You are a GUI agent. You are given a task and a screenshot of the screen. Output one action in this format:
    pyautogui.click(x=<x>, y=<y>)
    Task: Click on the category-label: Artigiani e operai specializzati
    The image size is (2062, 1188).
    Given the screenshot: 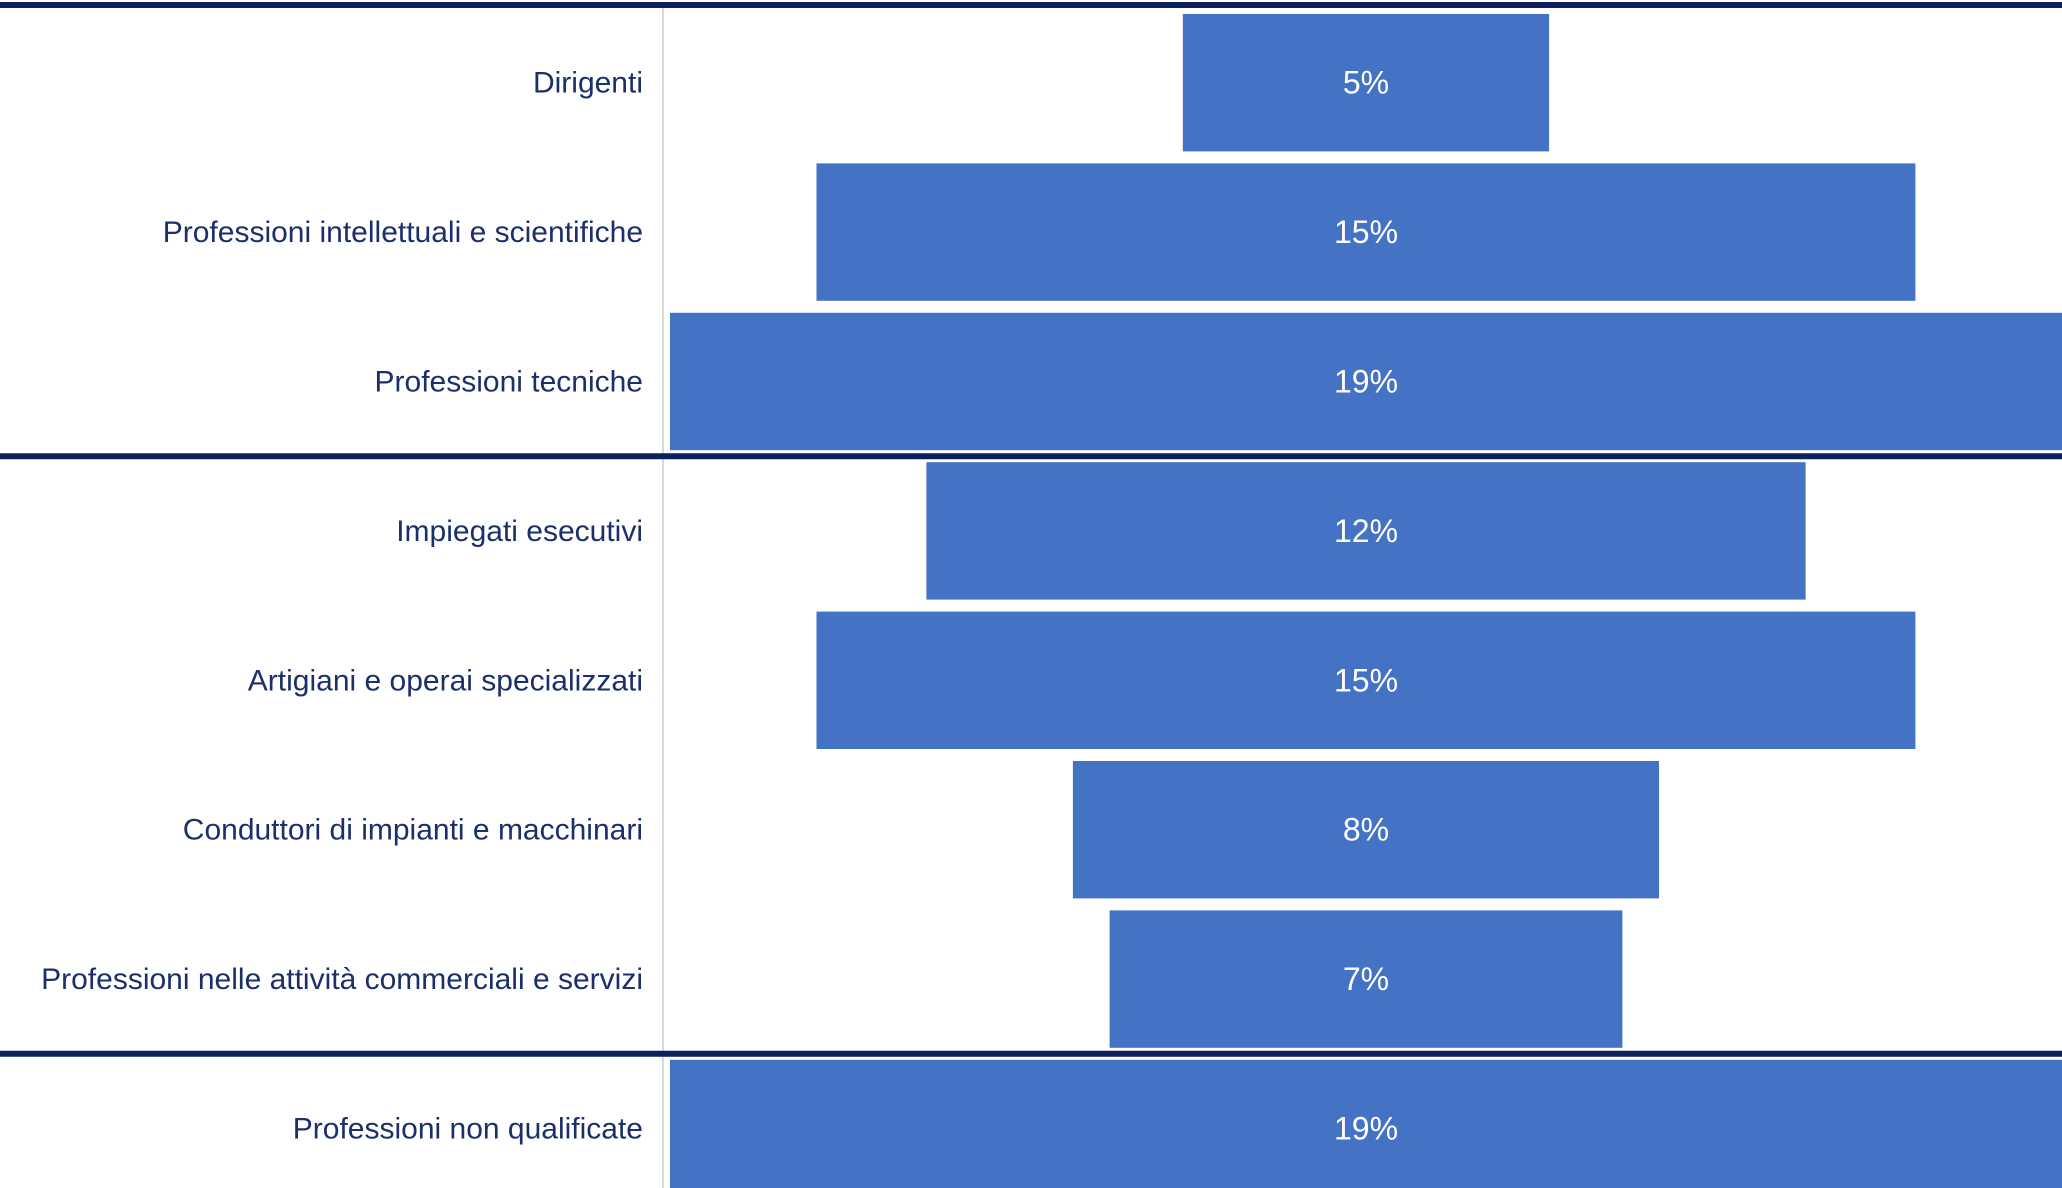 What is the action you would take?
    pyautogui.click(x=445, y=680)
    